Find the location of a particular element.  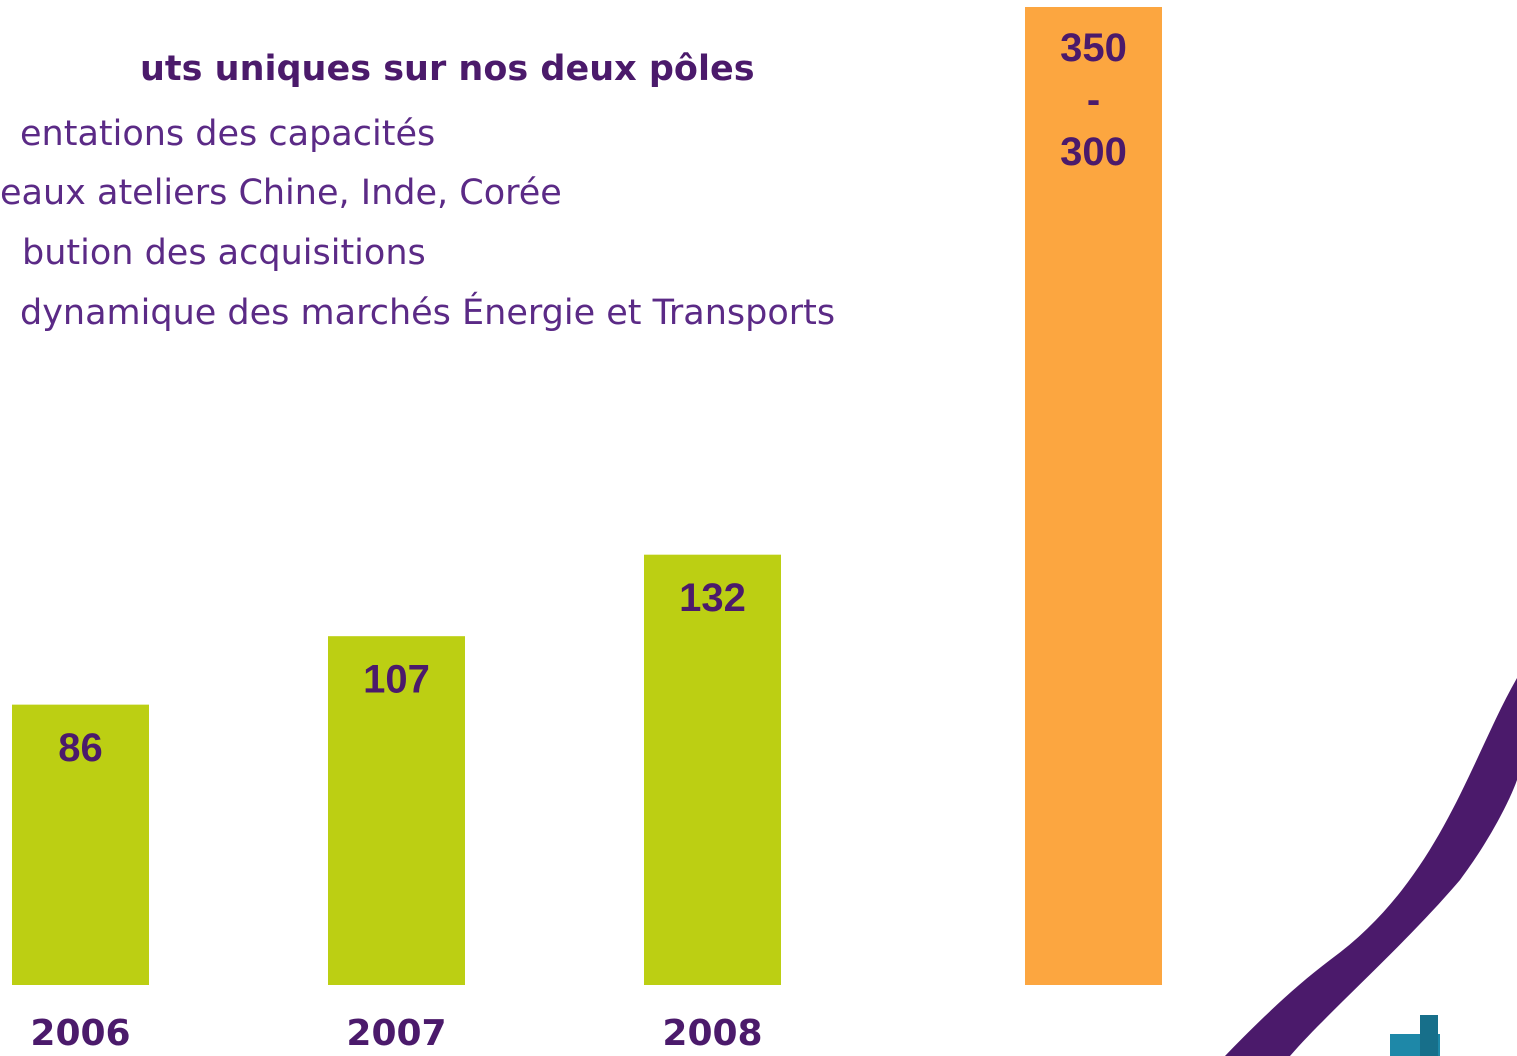

x-tick-label: 2008 is located at coordinates (712, 1033).